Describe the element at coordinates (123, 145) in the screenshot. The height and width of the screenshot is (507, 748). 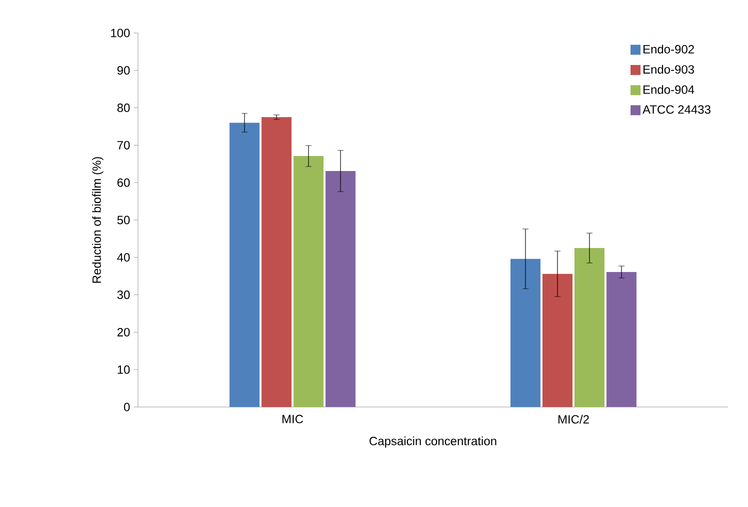
I see `y-tick-label: 70` at that location.